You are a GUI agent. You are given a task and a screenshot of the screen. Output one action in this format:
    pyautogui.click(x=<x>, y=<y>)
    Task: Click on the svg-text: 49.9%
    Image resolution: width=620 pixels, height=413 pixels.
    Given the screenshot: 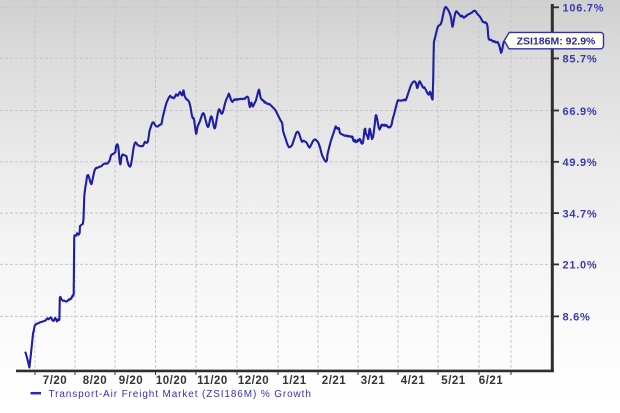 What is the action you would take?
    pyautogui.click(x=580, y=163)
    